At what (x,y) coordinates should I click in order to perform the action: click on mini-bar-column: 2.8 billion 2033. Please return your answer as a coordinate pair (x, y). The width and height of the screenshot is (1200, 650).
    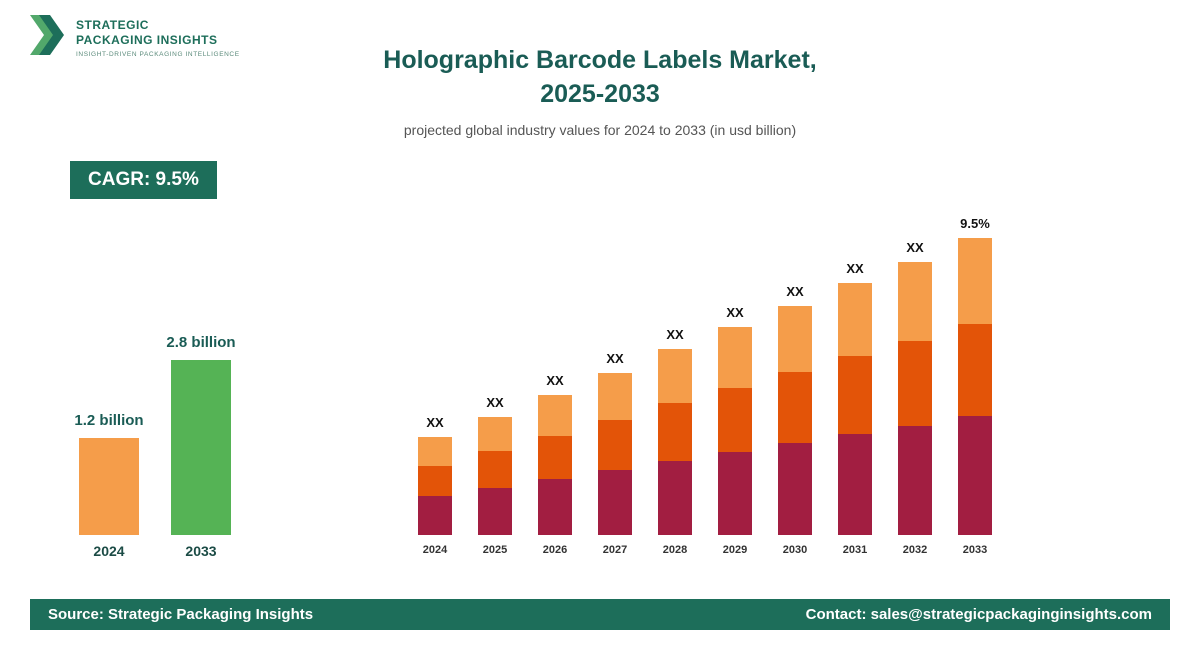
    Looking at the image, I should click on (200, 439).